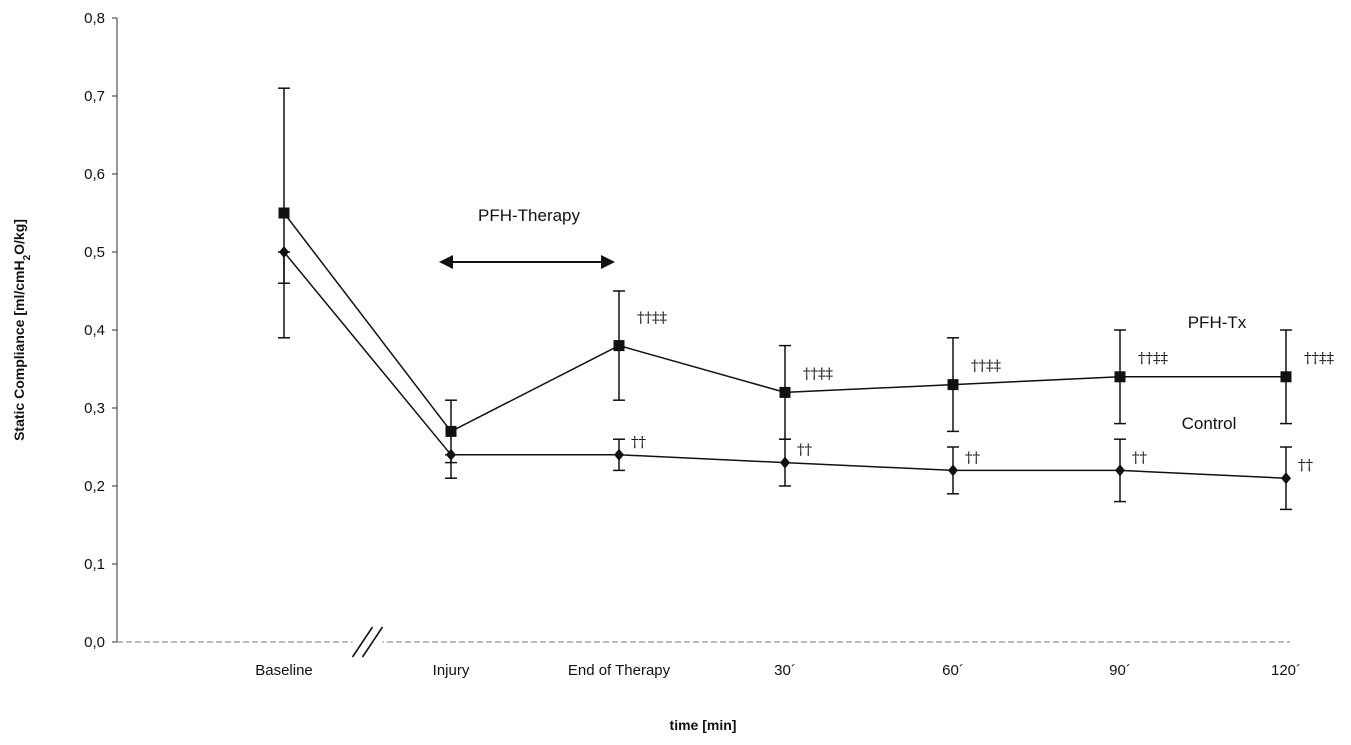 The height and width of the screenshot is (745, 1351). I want to click on x-tick-label: Injury, so click(451, 670).